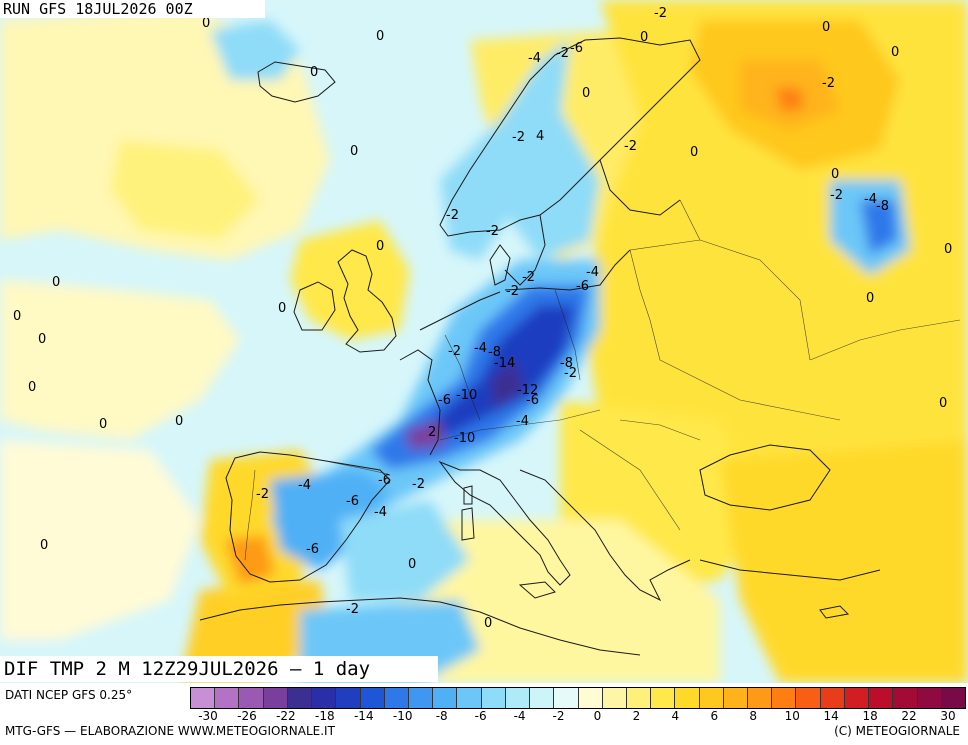 Image resolution: width=968 pixels, height=745 pixels. Describe the element at coordinates (296, 82) in the screenshot. I see `coast-iceland` at that location.